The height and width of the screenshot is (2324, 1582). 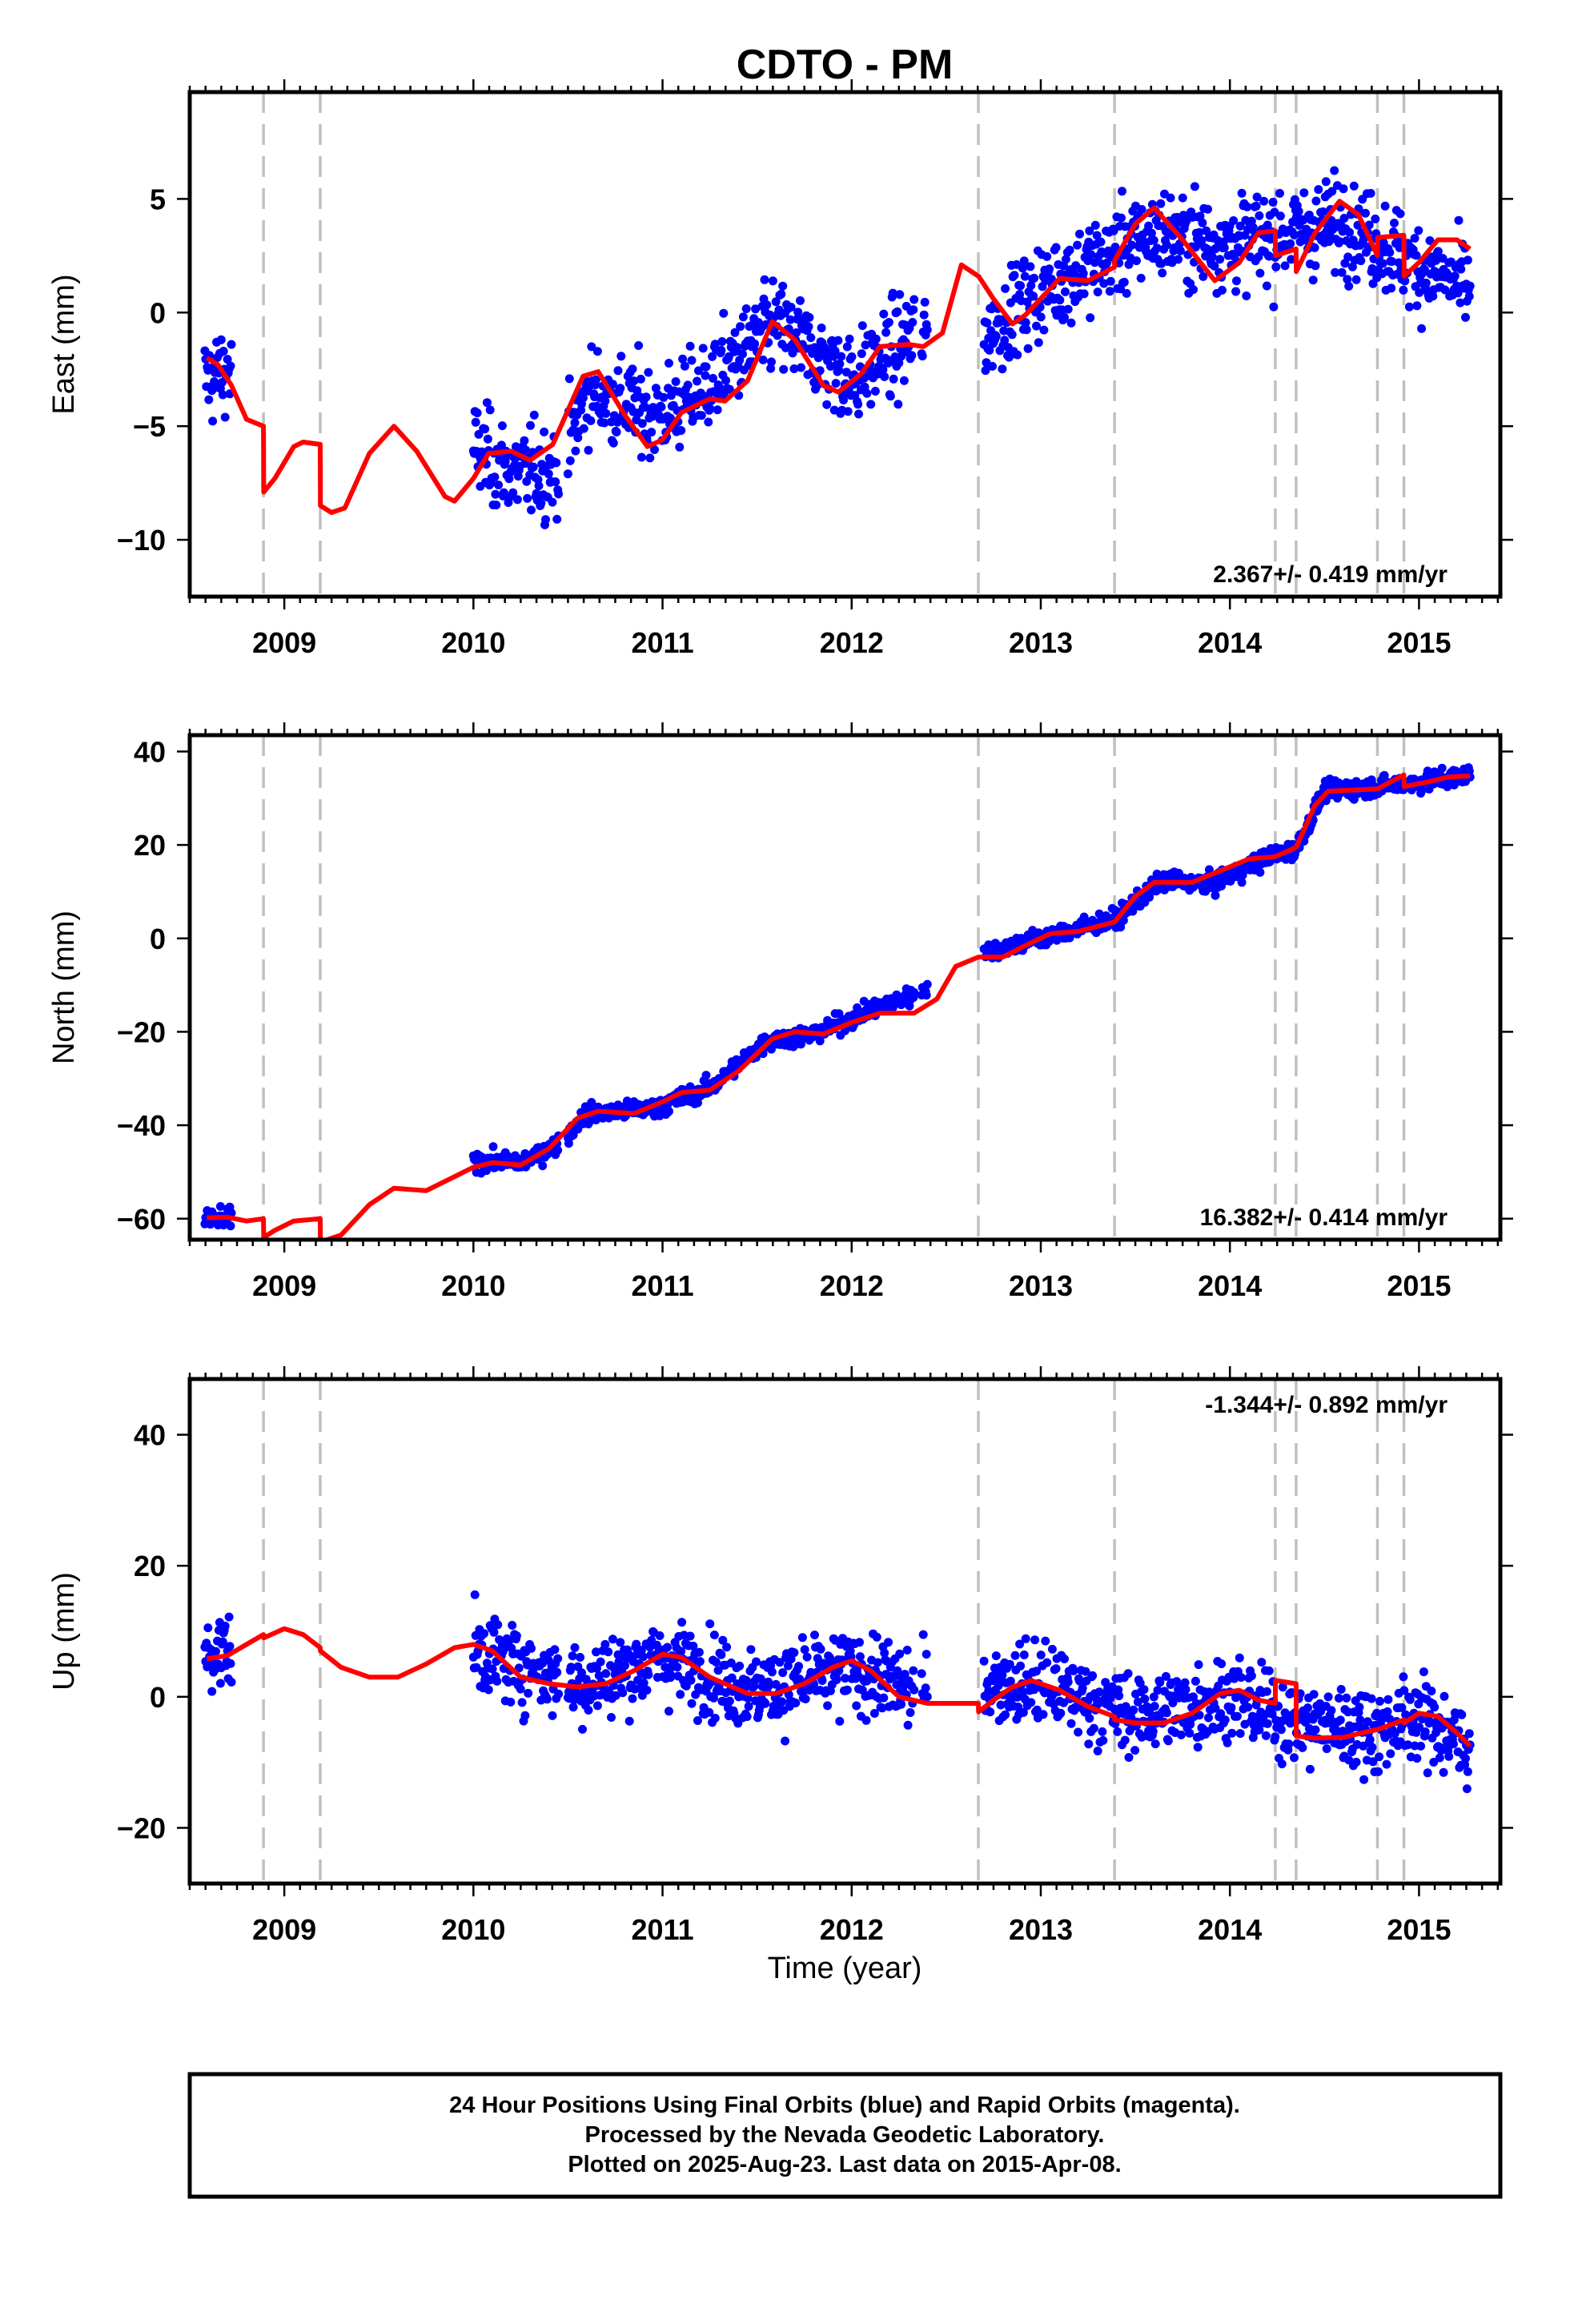 I want to click on east-y-tick-label-3: 5, so click(x=158, y=199).